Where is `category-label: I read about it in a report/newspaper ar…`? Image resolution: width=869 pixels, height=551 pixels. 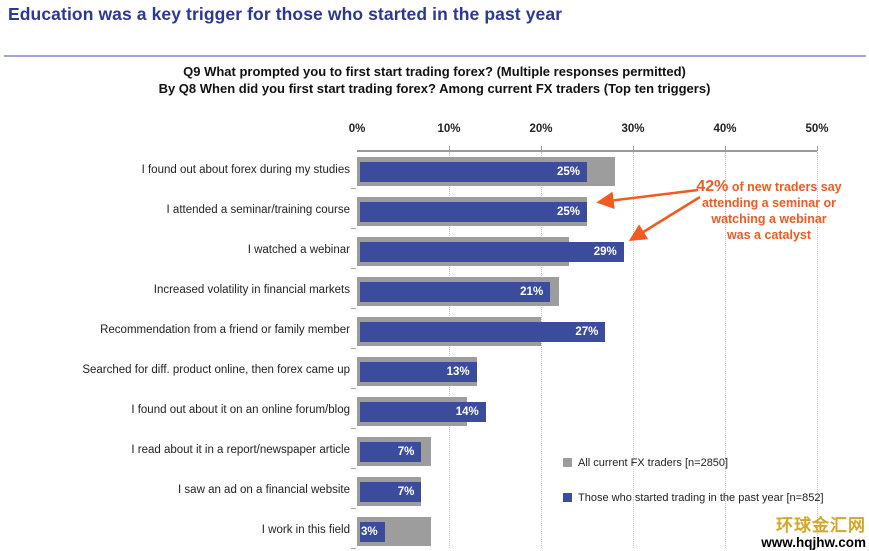 category-label: I read about it in a report/newspaper ar… is located at coordinates (240, 450).